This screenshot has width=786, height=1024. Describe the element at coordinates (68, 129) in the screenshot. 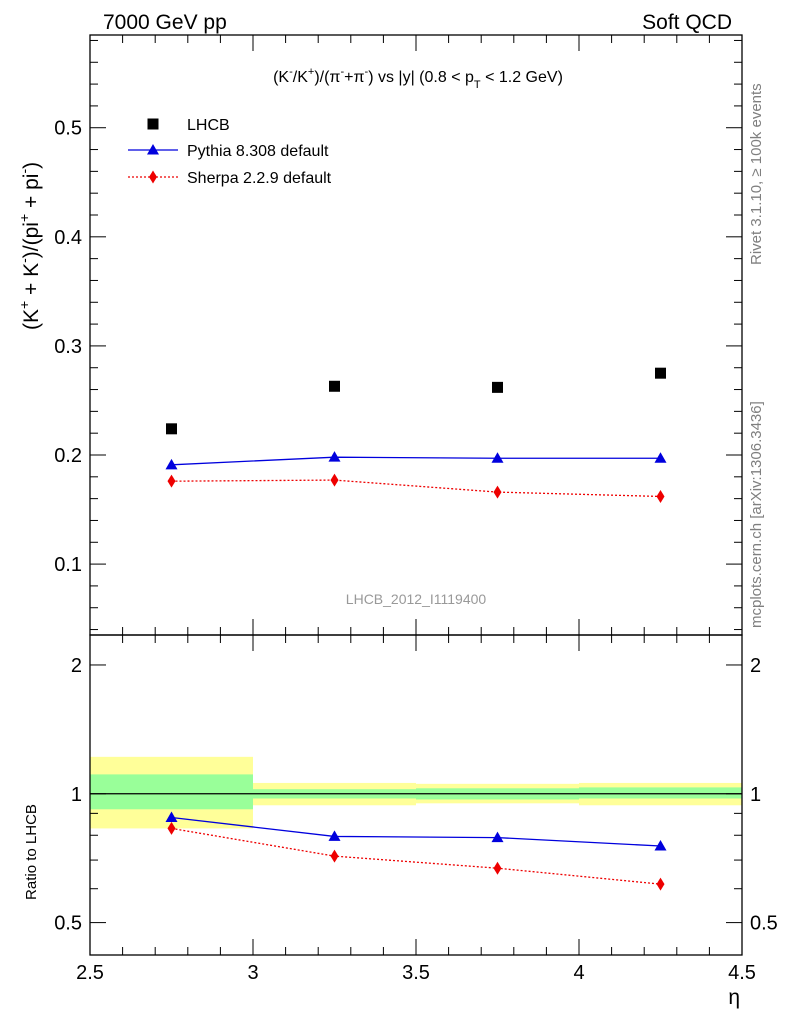

I see `main-ytick-label: 0.5` at that location.